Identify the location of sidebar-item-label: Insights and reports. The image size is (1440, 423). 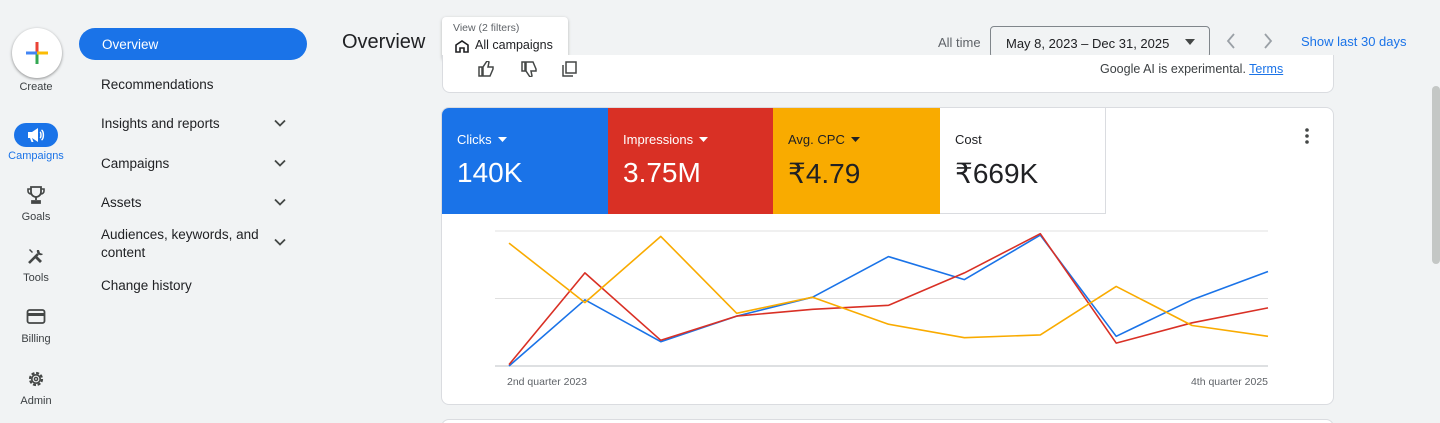
(160, 123).